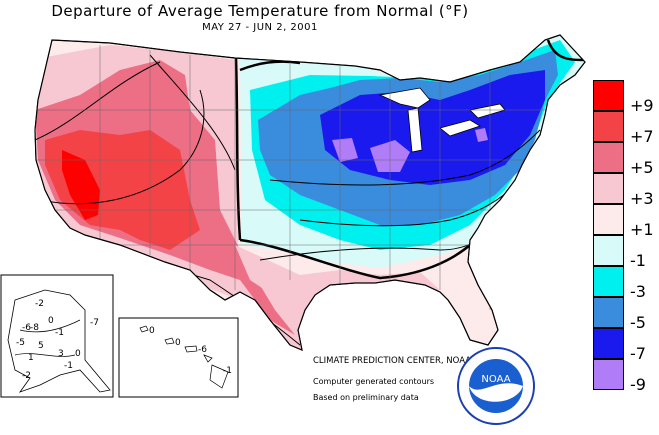  Describe the element at coordinates (337, 282) in the screenshot. I see `south-plus3` at that location.